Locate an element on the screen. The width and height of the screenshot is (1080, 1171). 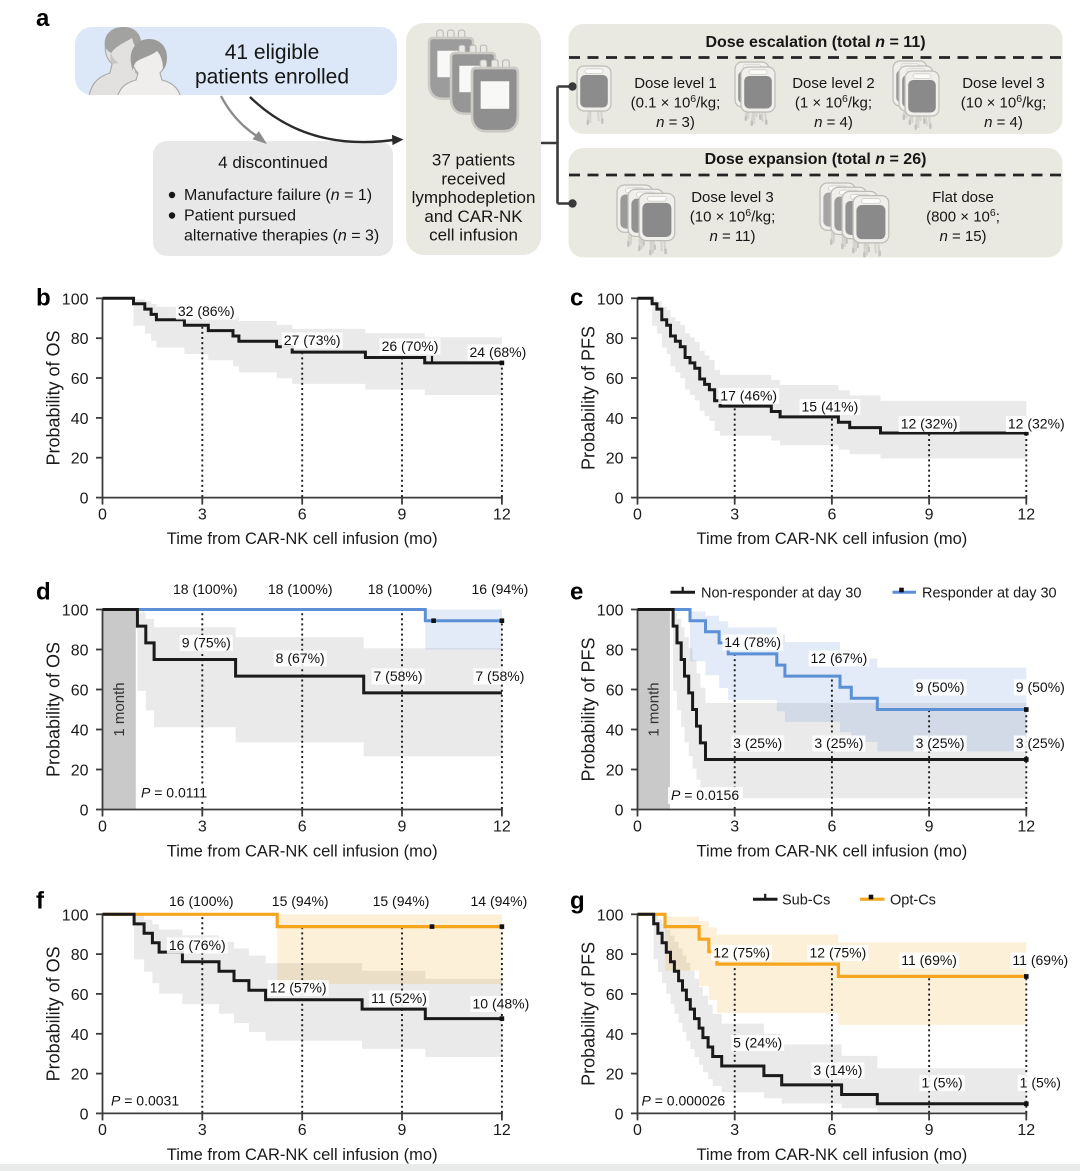
svg-text: P = 0.000026 is located at coordinates (684, 1101).